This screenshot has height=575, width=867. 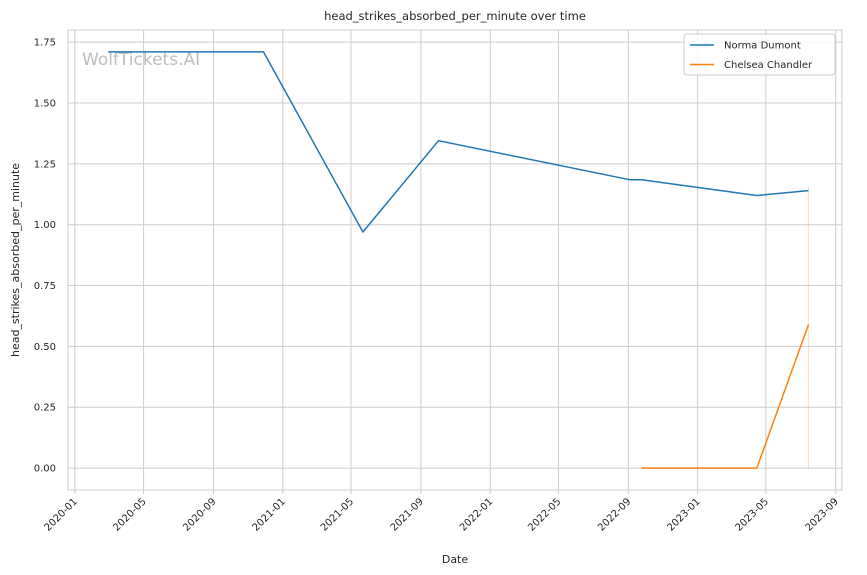 I want to click on legend-label: Chelsea Chandler, so click(x=768, y=65).